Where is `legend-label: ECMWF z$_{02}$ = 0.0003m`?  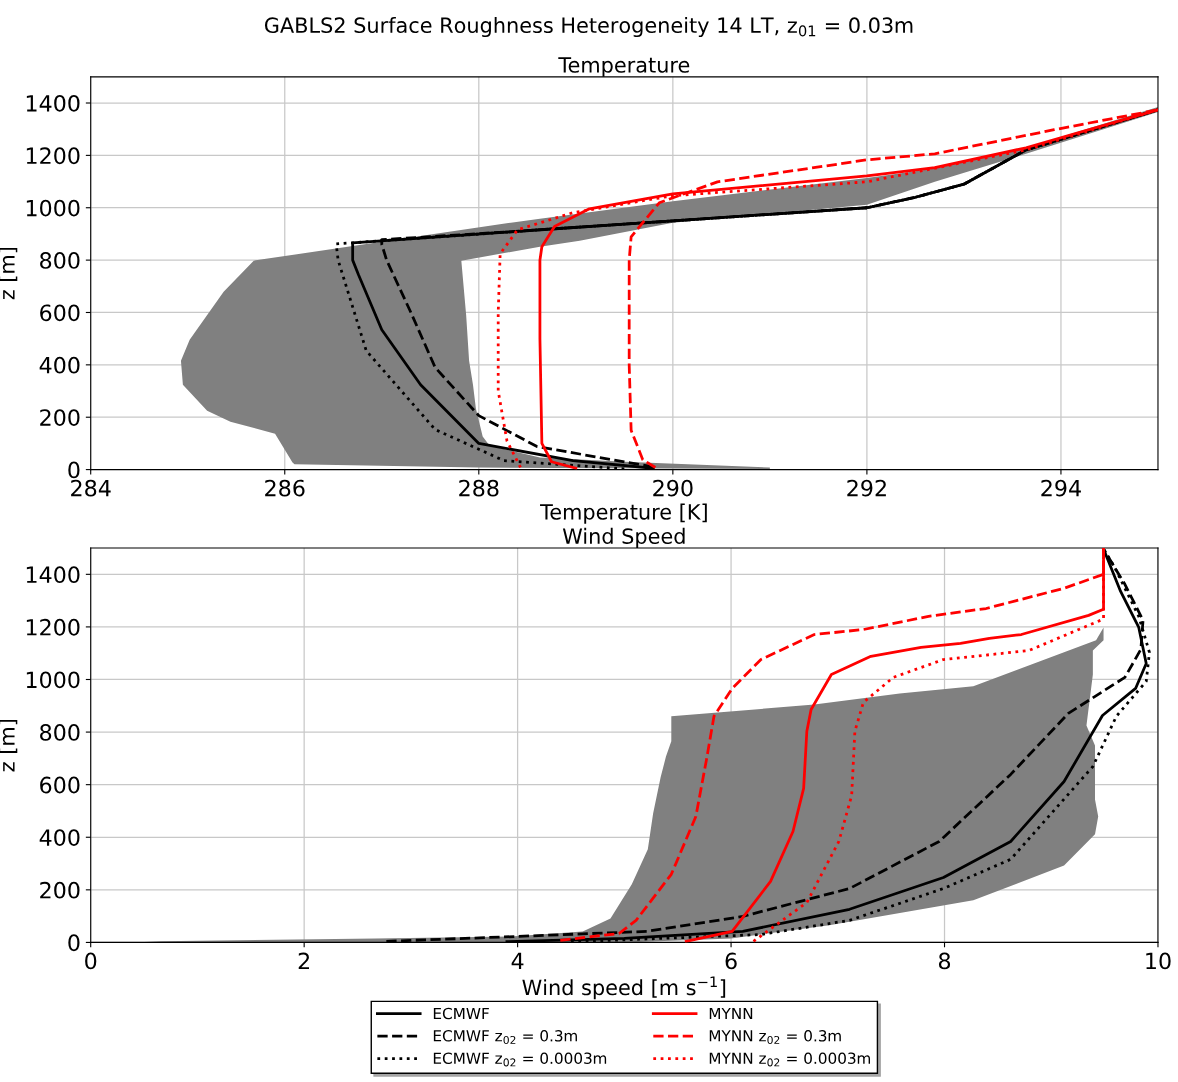 legend-label: ECMWF z$_{02}$ = 0.0003m is located at coordinates (520, 1059).